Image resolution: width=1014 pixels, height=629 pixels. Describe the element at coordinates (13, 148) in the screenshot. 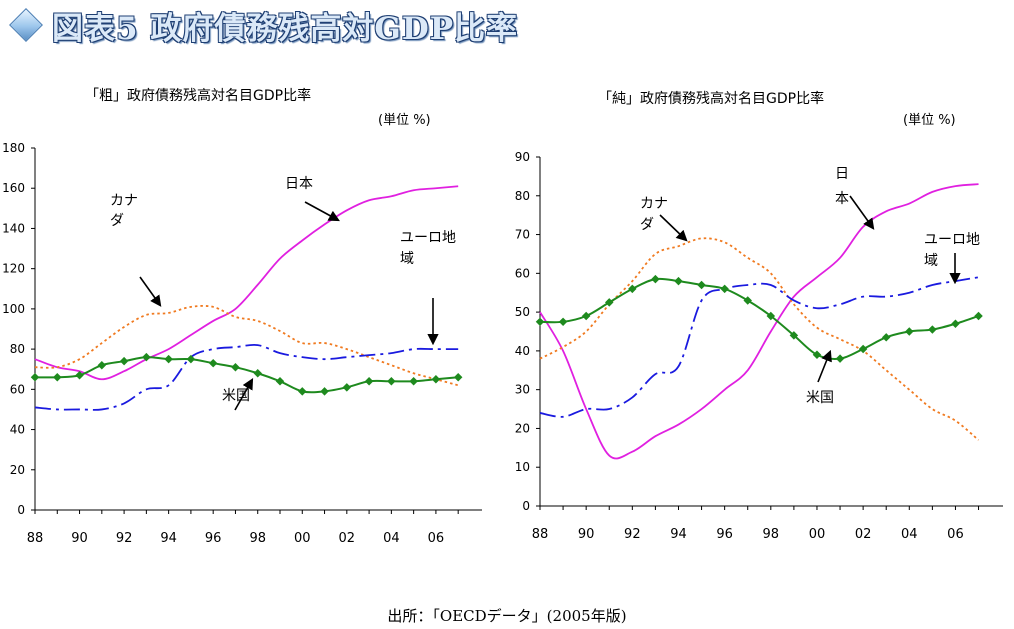

I see `y-tick-label: 180` at that location.